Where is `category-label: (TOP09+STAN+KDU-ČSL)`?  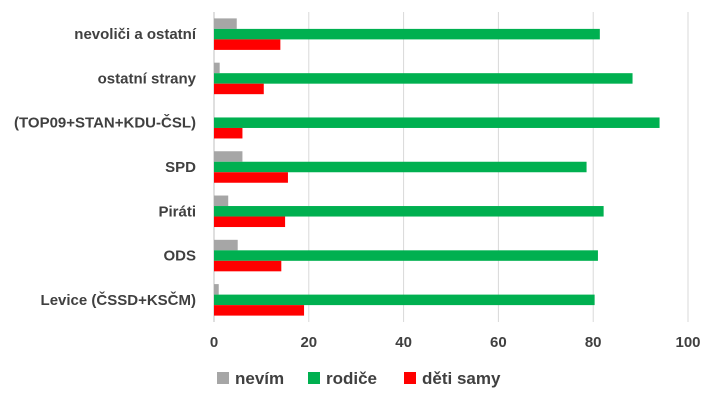 category-label: (TOP09+STAN+KDU-ČSL) is located at coordinates (105, 123).